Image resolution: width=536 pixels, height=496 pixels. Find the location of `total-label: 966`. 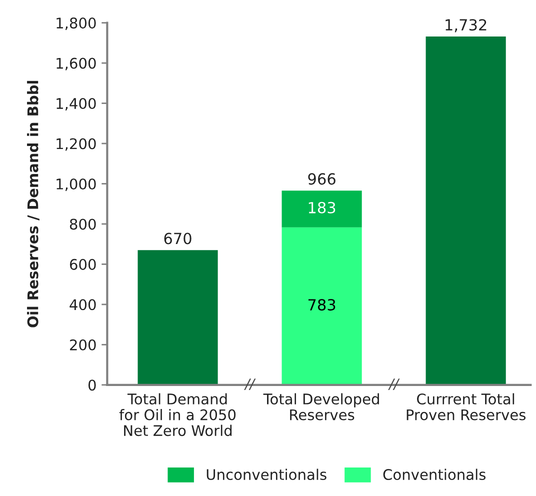

total-label: 966 is located at coordinates (322, 179).